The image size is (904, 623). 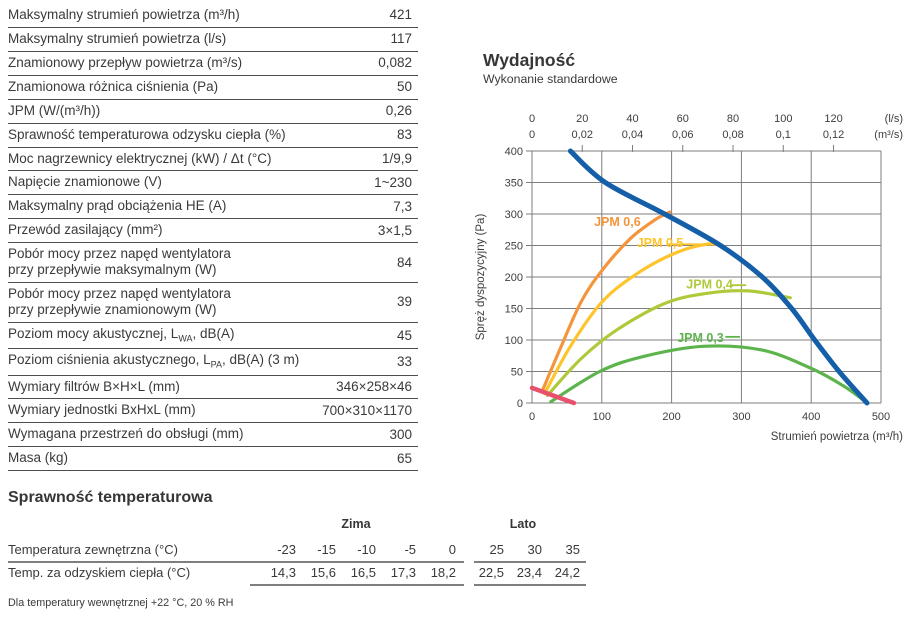 What do you see at coordinates (402, 206) in the screenshot?
I see `spec-value: 7,3` at bounding box center [402, 206].